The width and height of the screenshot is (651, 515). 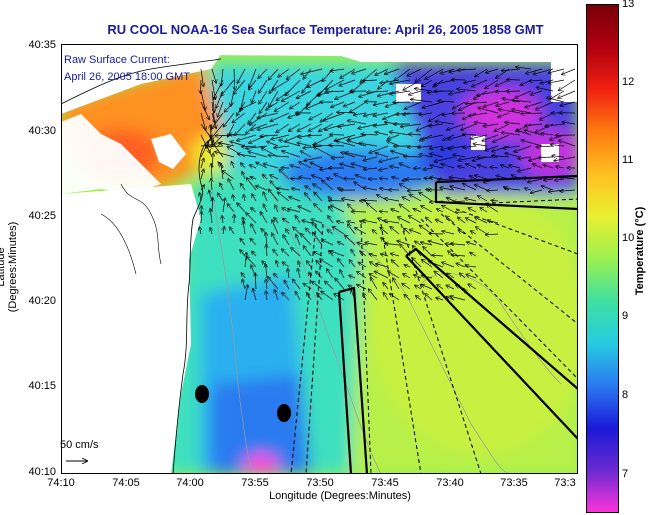 What do you see at coordinates (640, 251) in the screenshot?
I see `colorbar-title: Temperature (°C)` at bounding box center [640, 251].